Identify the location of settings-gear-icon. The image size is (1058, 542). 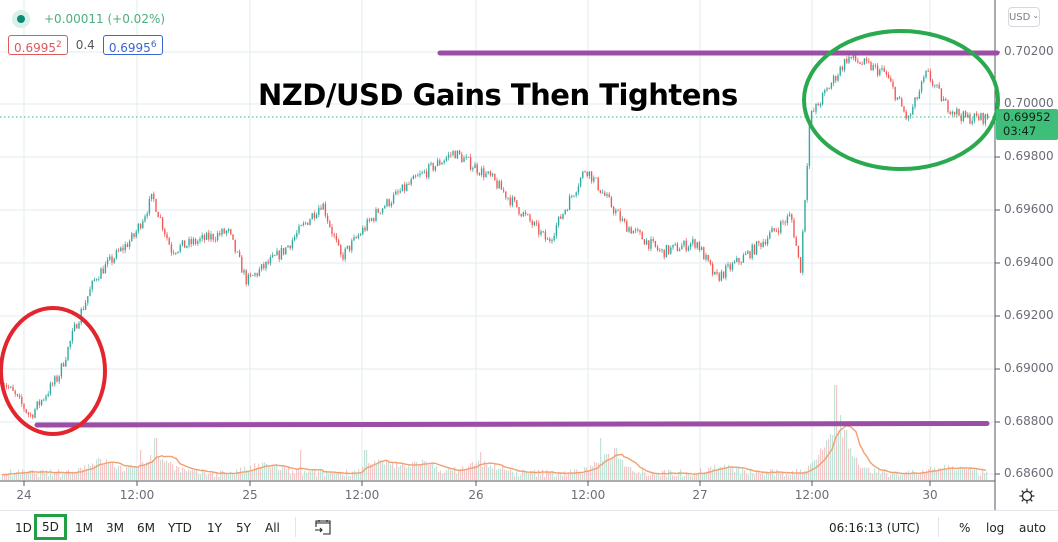
(1027, 496).